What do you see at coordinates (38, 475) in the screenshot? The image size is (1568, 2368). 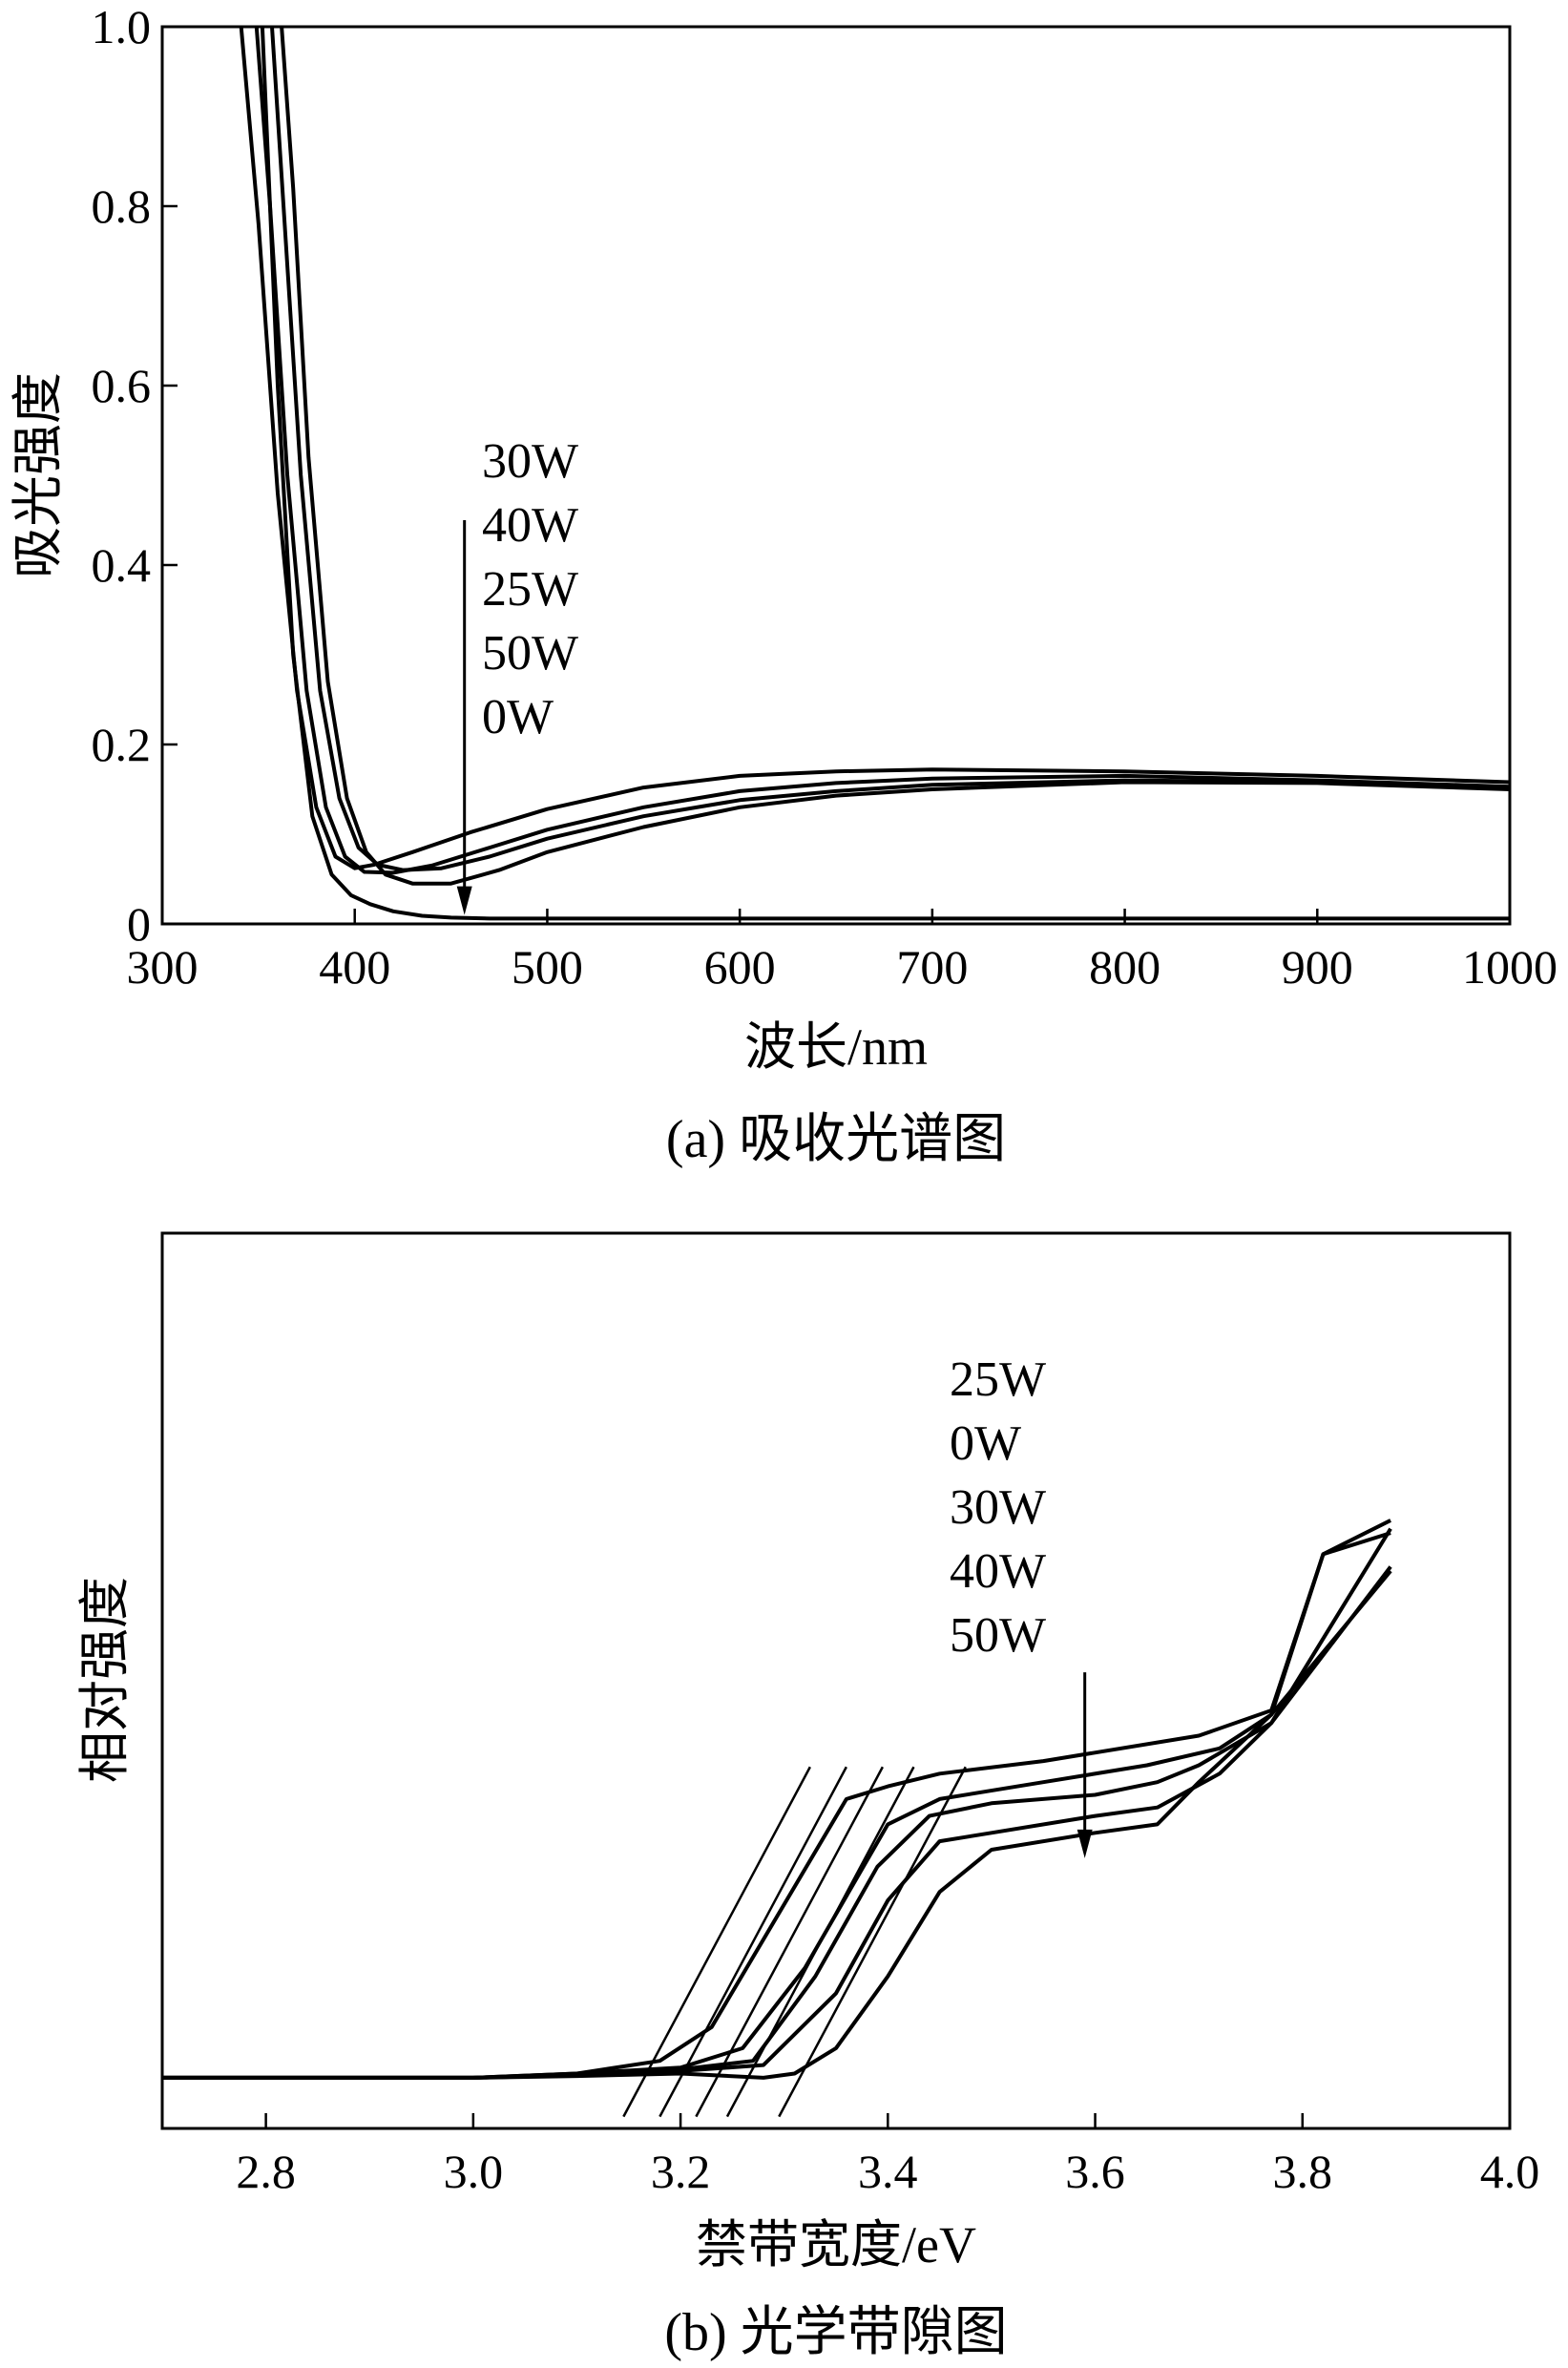 I see `panel-a-y-axis-label: 吸光强度` at bounding box center [38, 475].